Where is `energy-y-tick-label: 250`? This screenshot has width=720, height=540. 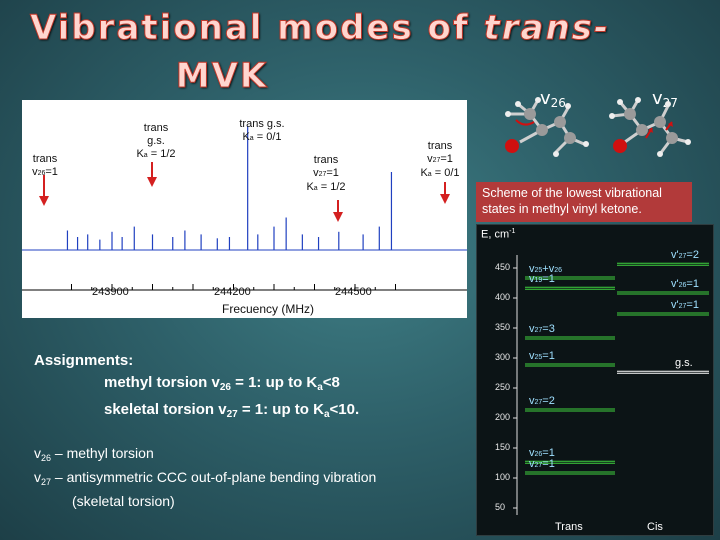 energy-y-tick-label: 250 is located at coordinates (503, 387).